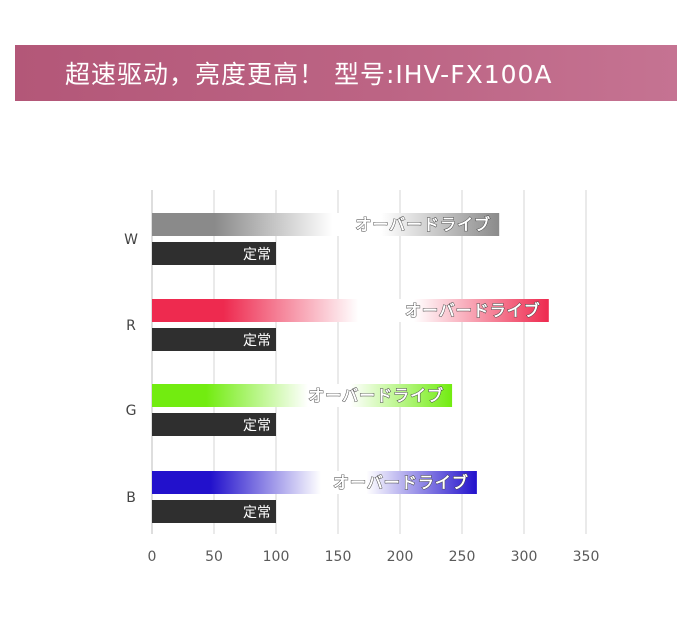 The image size is (690, 634). I want to click on x-tick-label-100: 100, so click(276, 557).